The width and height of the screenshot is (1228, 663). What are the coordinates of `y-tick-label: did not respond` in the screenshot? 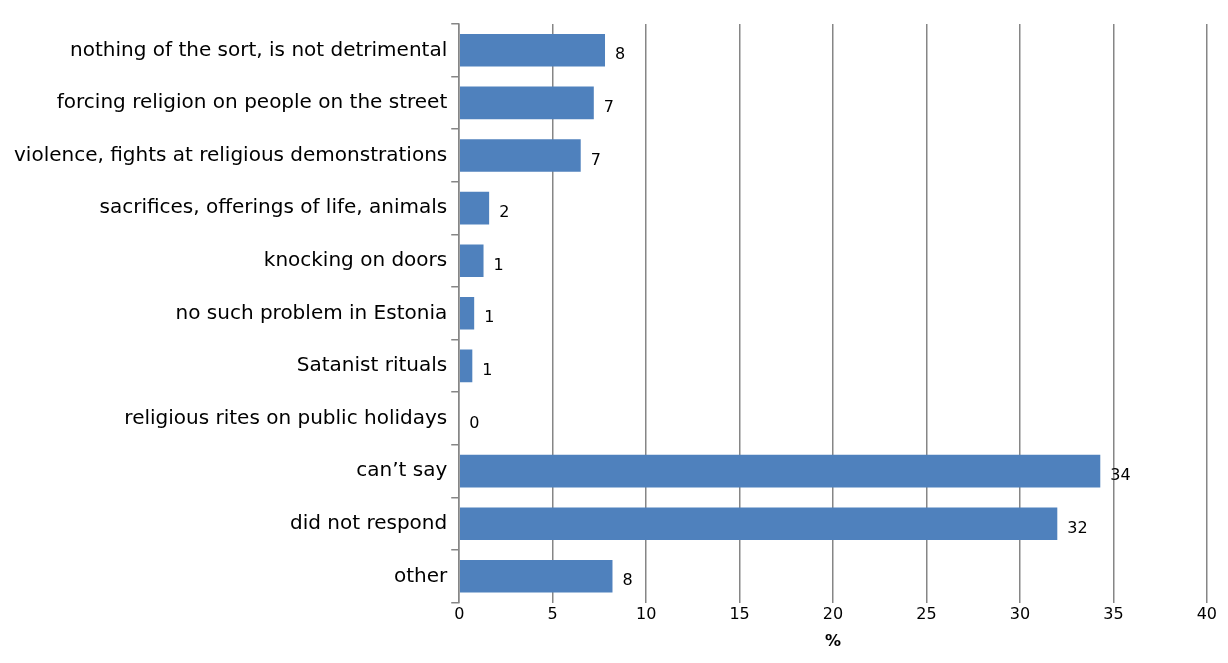 It's located at (369, 521).